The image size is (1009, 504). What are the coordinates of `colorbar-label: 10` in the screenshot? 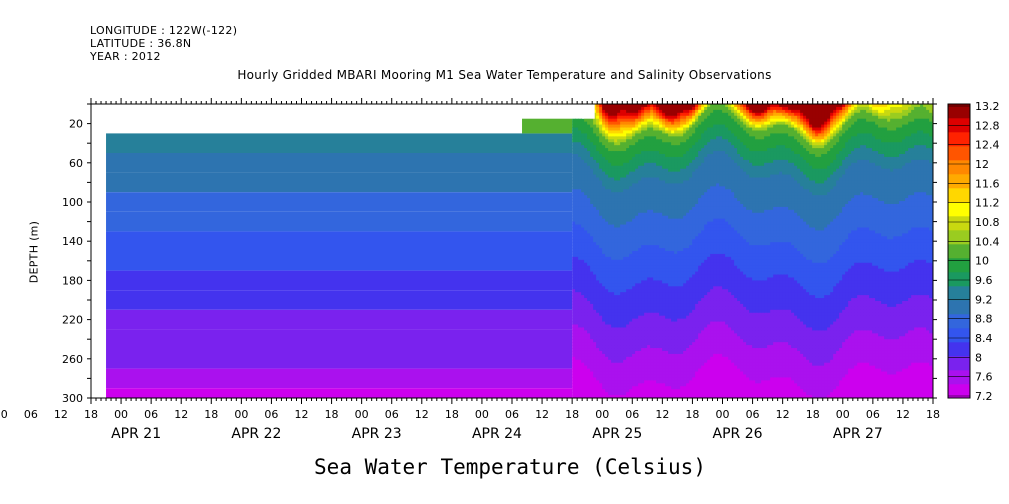 It's located at (982, 261).